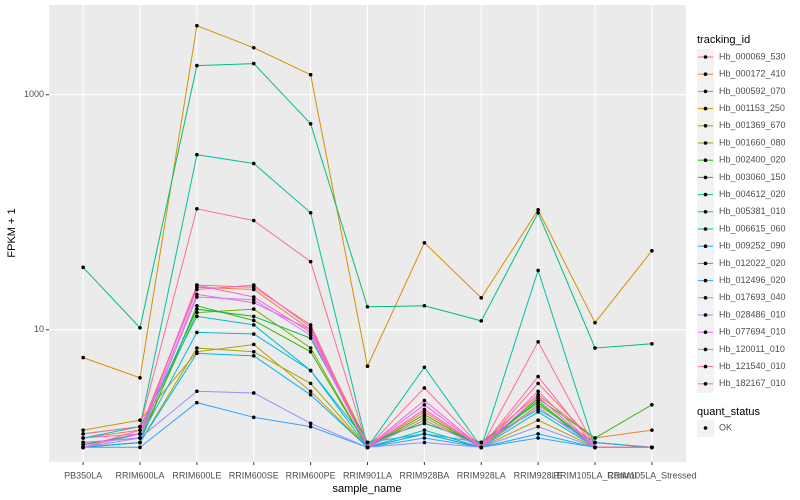 This screenshot has width=800, height=500. I want to click on legend-label: Hb_001153_250, so click(752, 108).